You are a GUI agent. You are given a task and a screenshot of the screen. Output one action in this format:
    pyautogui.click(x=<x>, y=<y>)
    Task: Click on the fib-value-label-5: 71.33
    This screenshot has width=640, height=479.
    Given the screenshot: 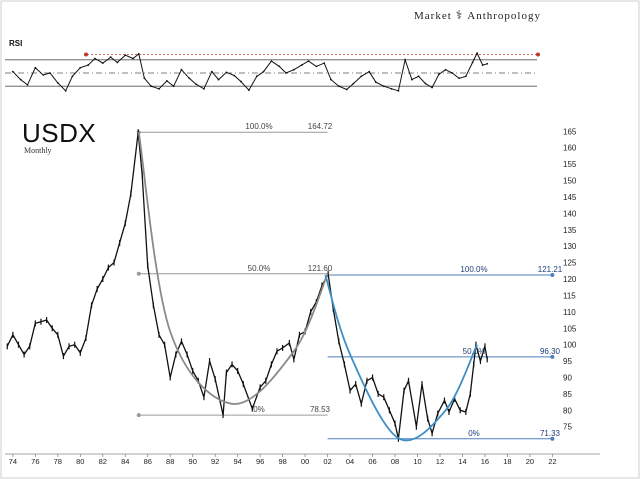 What is the action you would take?
    pyautogui.click(x=550, y=433)
    